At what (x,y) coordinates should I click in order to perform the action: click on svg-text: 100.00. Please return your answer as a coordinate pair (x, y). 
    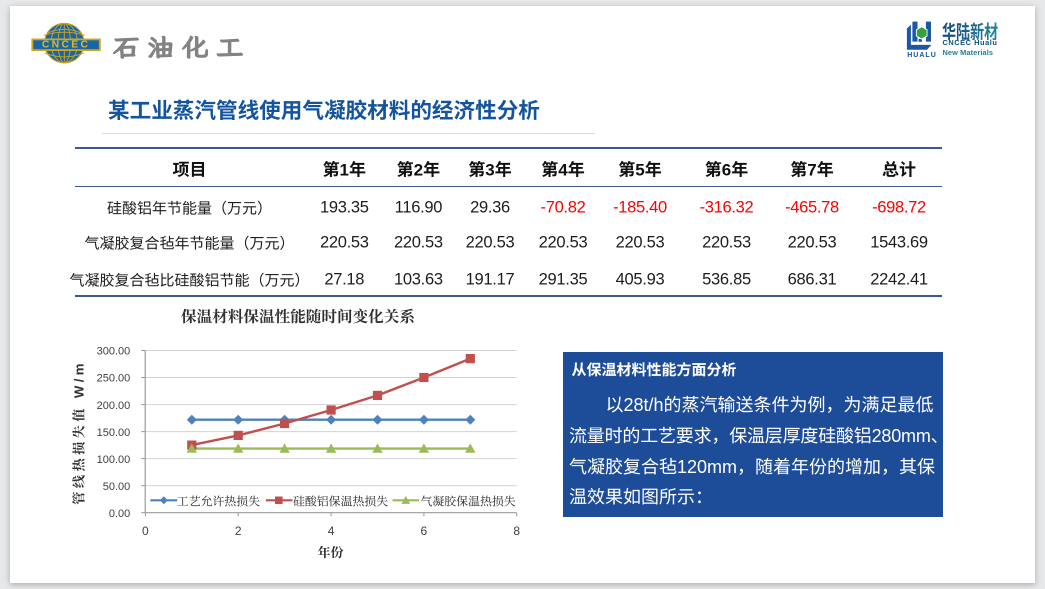
    Looking at the image, I should click on (114, 460).